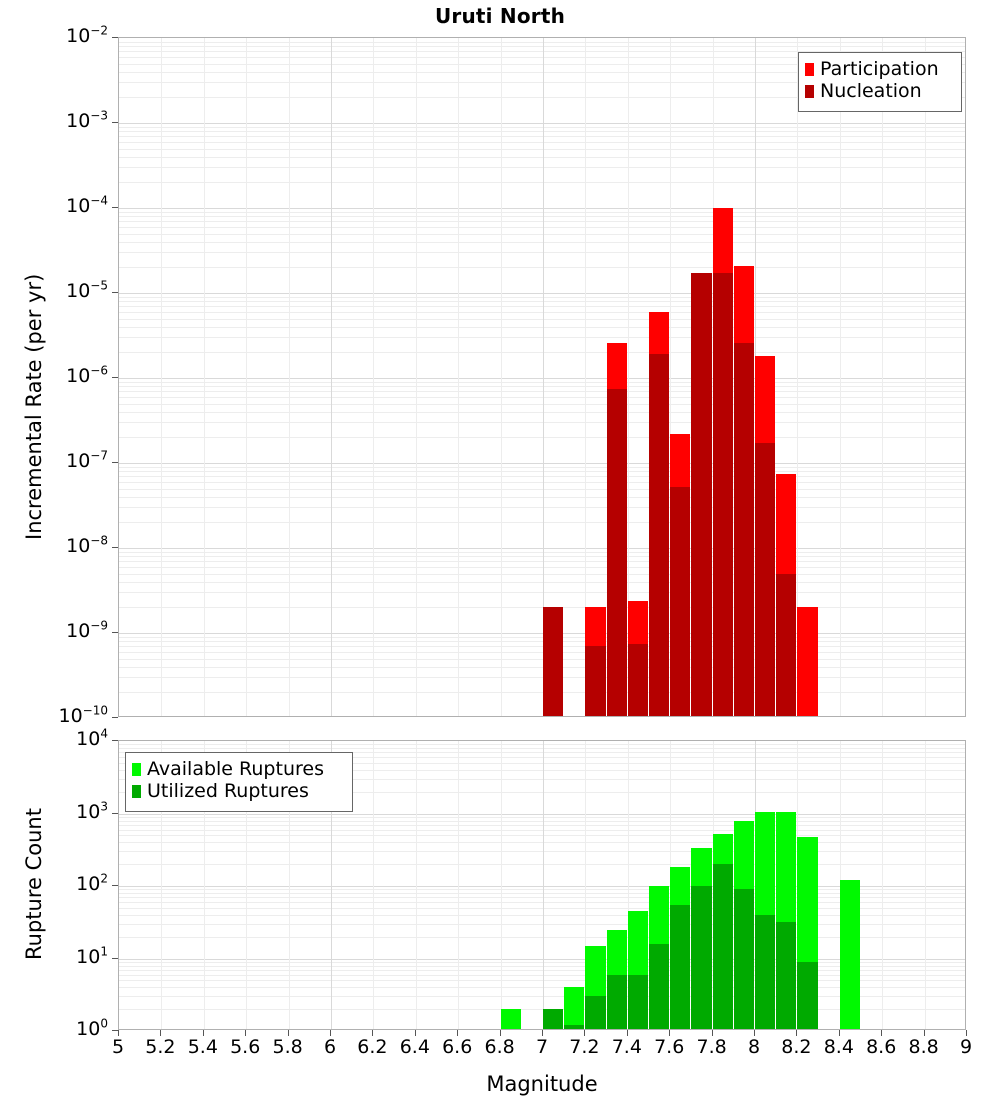  What do you see at coordinates (87, 545) in the screenshot?
I see `y-tick-label: 10⁻⁸` at bounding box center [87, 545].